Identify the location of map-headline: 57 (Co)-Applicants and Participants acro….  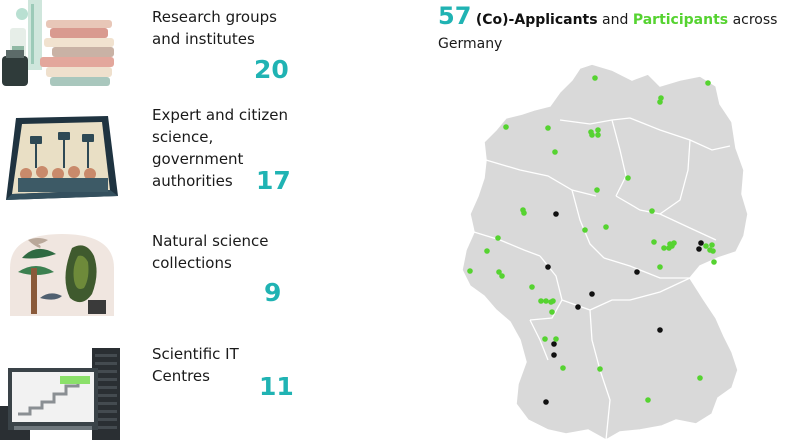
(618, 30).